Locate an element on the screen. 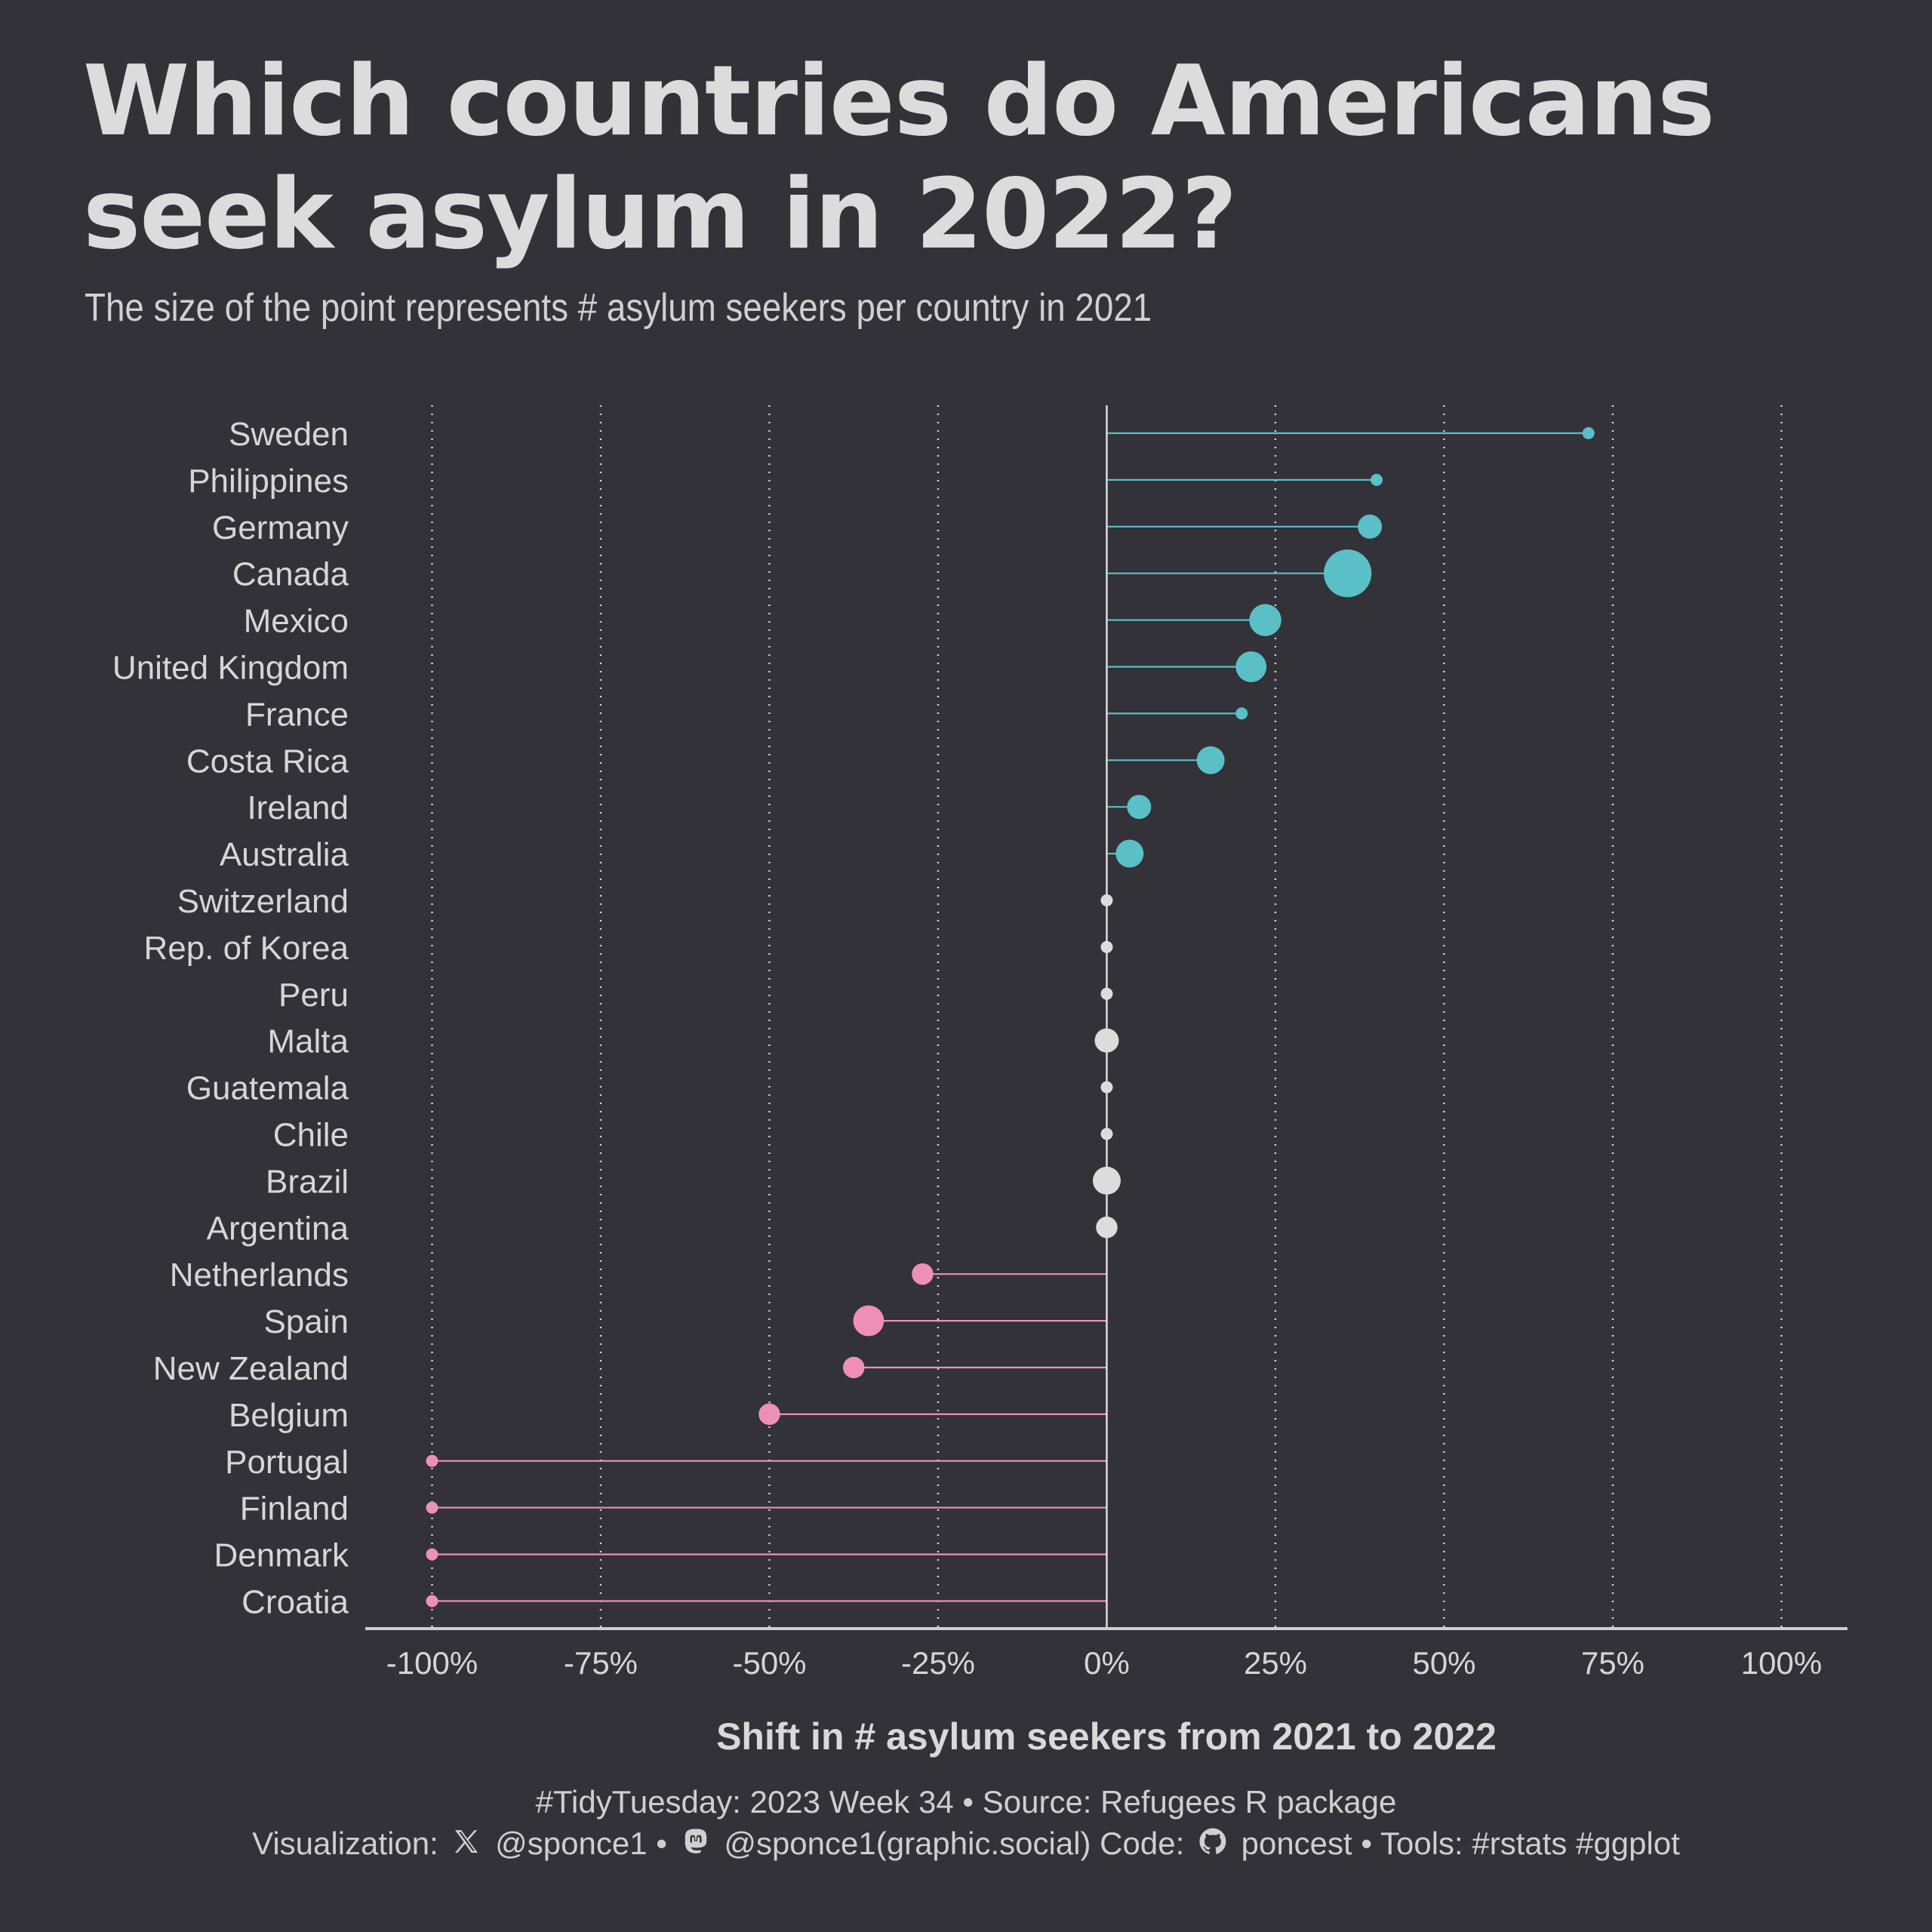 Image resolution: width=1932 pixels, height=1932 pixels. github-logo-icon is located at coordinates (1213, 1841).